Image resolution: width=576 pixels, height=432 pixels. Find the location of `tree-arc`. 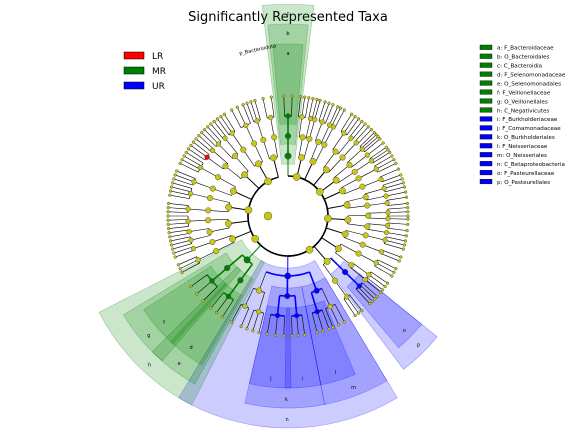

tree-arc is located at coordinates (305, 247).